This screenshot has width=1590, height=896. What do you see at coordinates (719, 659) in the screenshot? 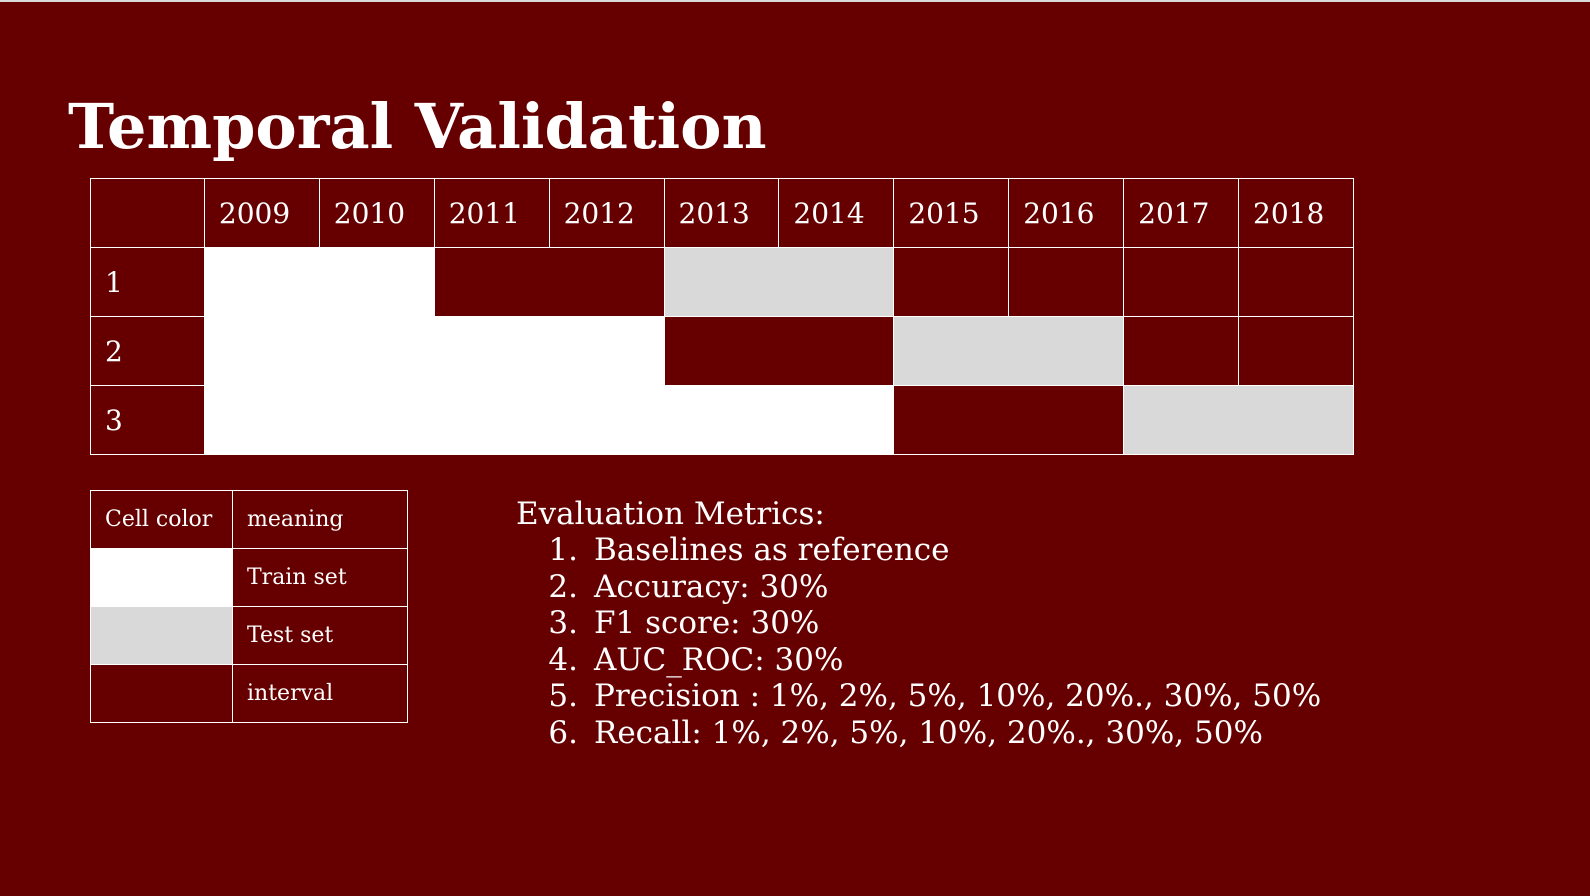
I see `metric-text: AUC_ROC: 30%` at bounding box center [719, 659].